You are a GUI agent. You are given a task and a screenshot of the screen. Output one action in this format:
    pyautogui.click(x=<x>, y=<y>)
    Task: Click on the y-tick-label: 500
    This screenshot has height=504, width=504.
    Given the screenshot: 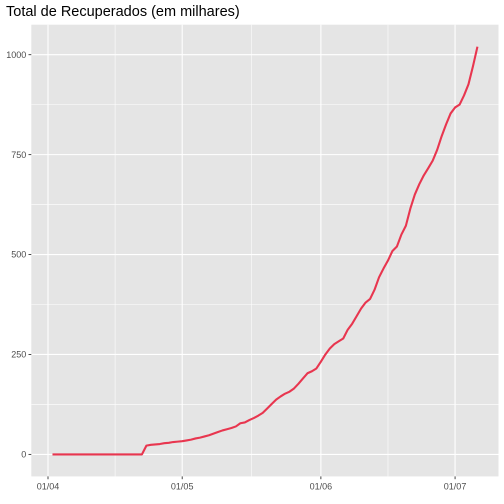 What is the action you would take?
    pyautogui.click(x=18, y=255)
    